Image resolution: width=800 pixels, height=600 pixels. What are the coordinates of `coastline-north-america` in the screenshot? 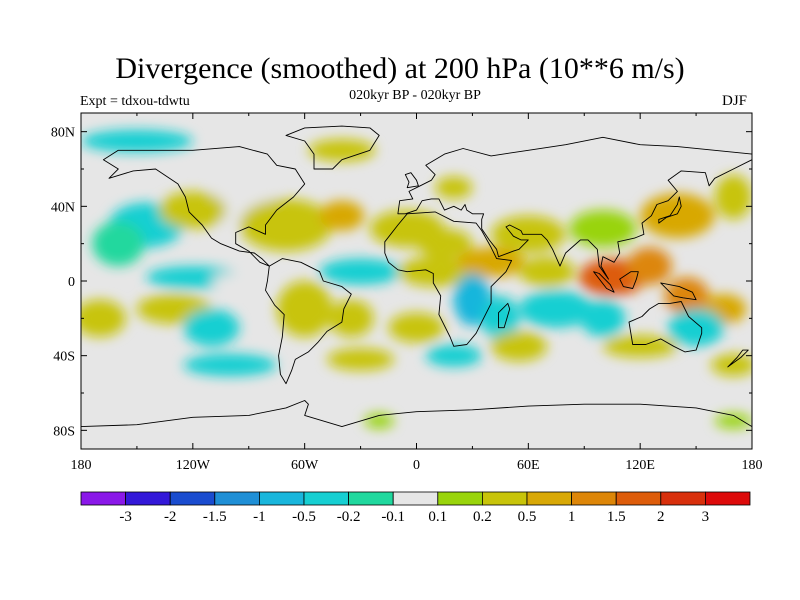 It's located at (204, 206).